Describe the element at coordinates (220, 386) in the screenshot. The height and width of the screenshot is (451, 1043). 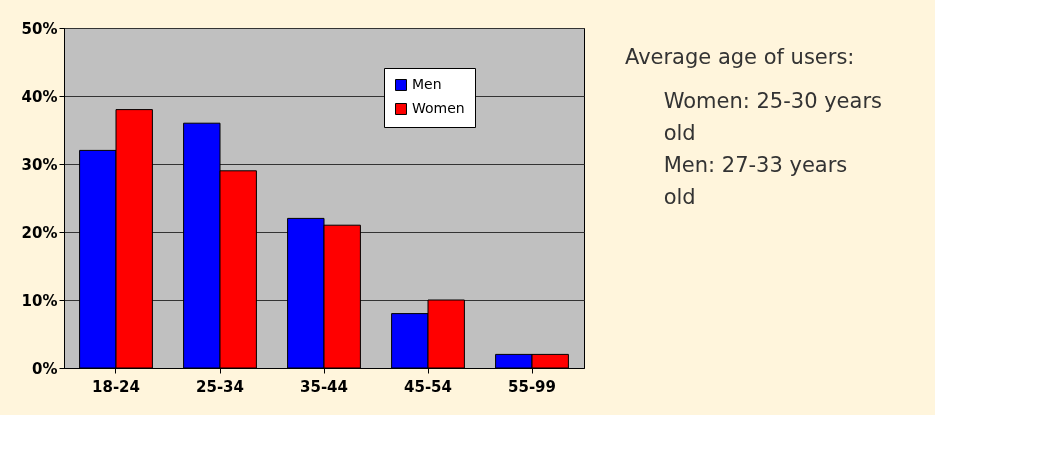
I see `x-tick-label: 25-34` at that location.